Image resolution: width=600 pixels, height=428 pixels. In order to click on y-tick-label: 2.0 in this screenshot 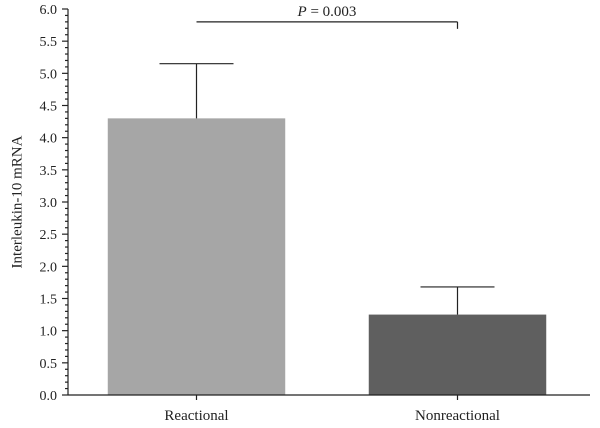, I will do `click(49, 267)`.